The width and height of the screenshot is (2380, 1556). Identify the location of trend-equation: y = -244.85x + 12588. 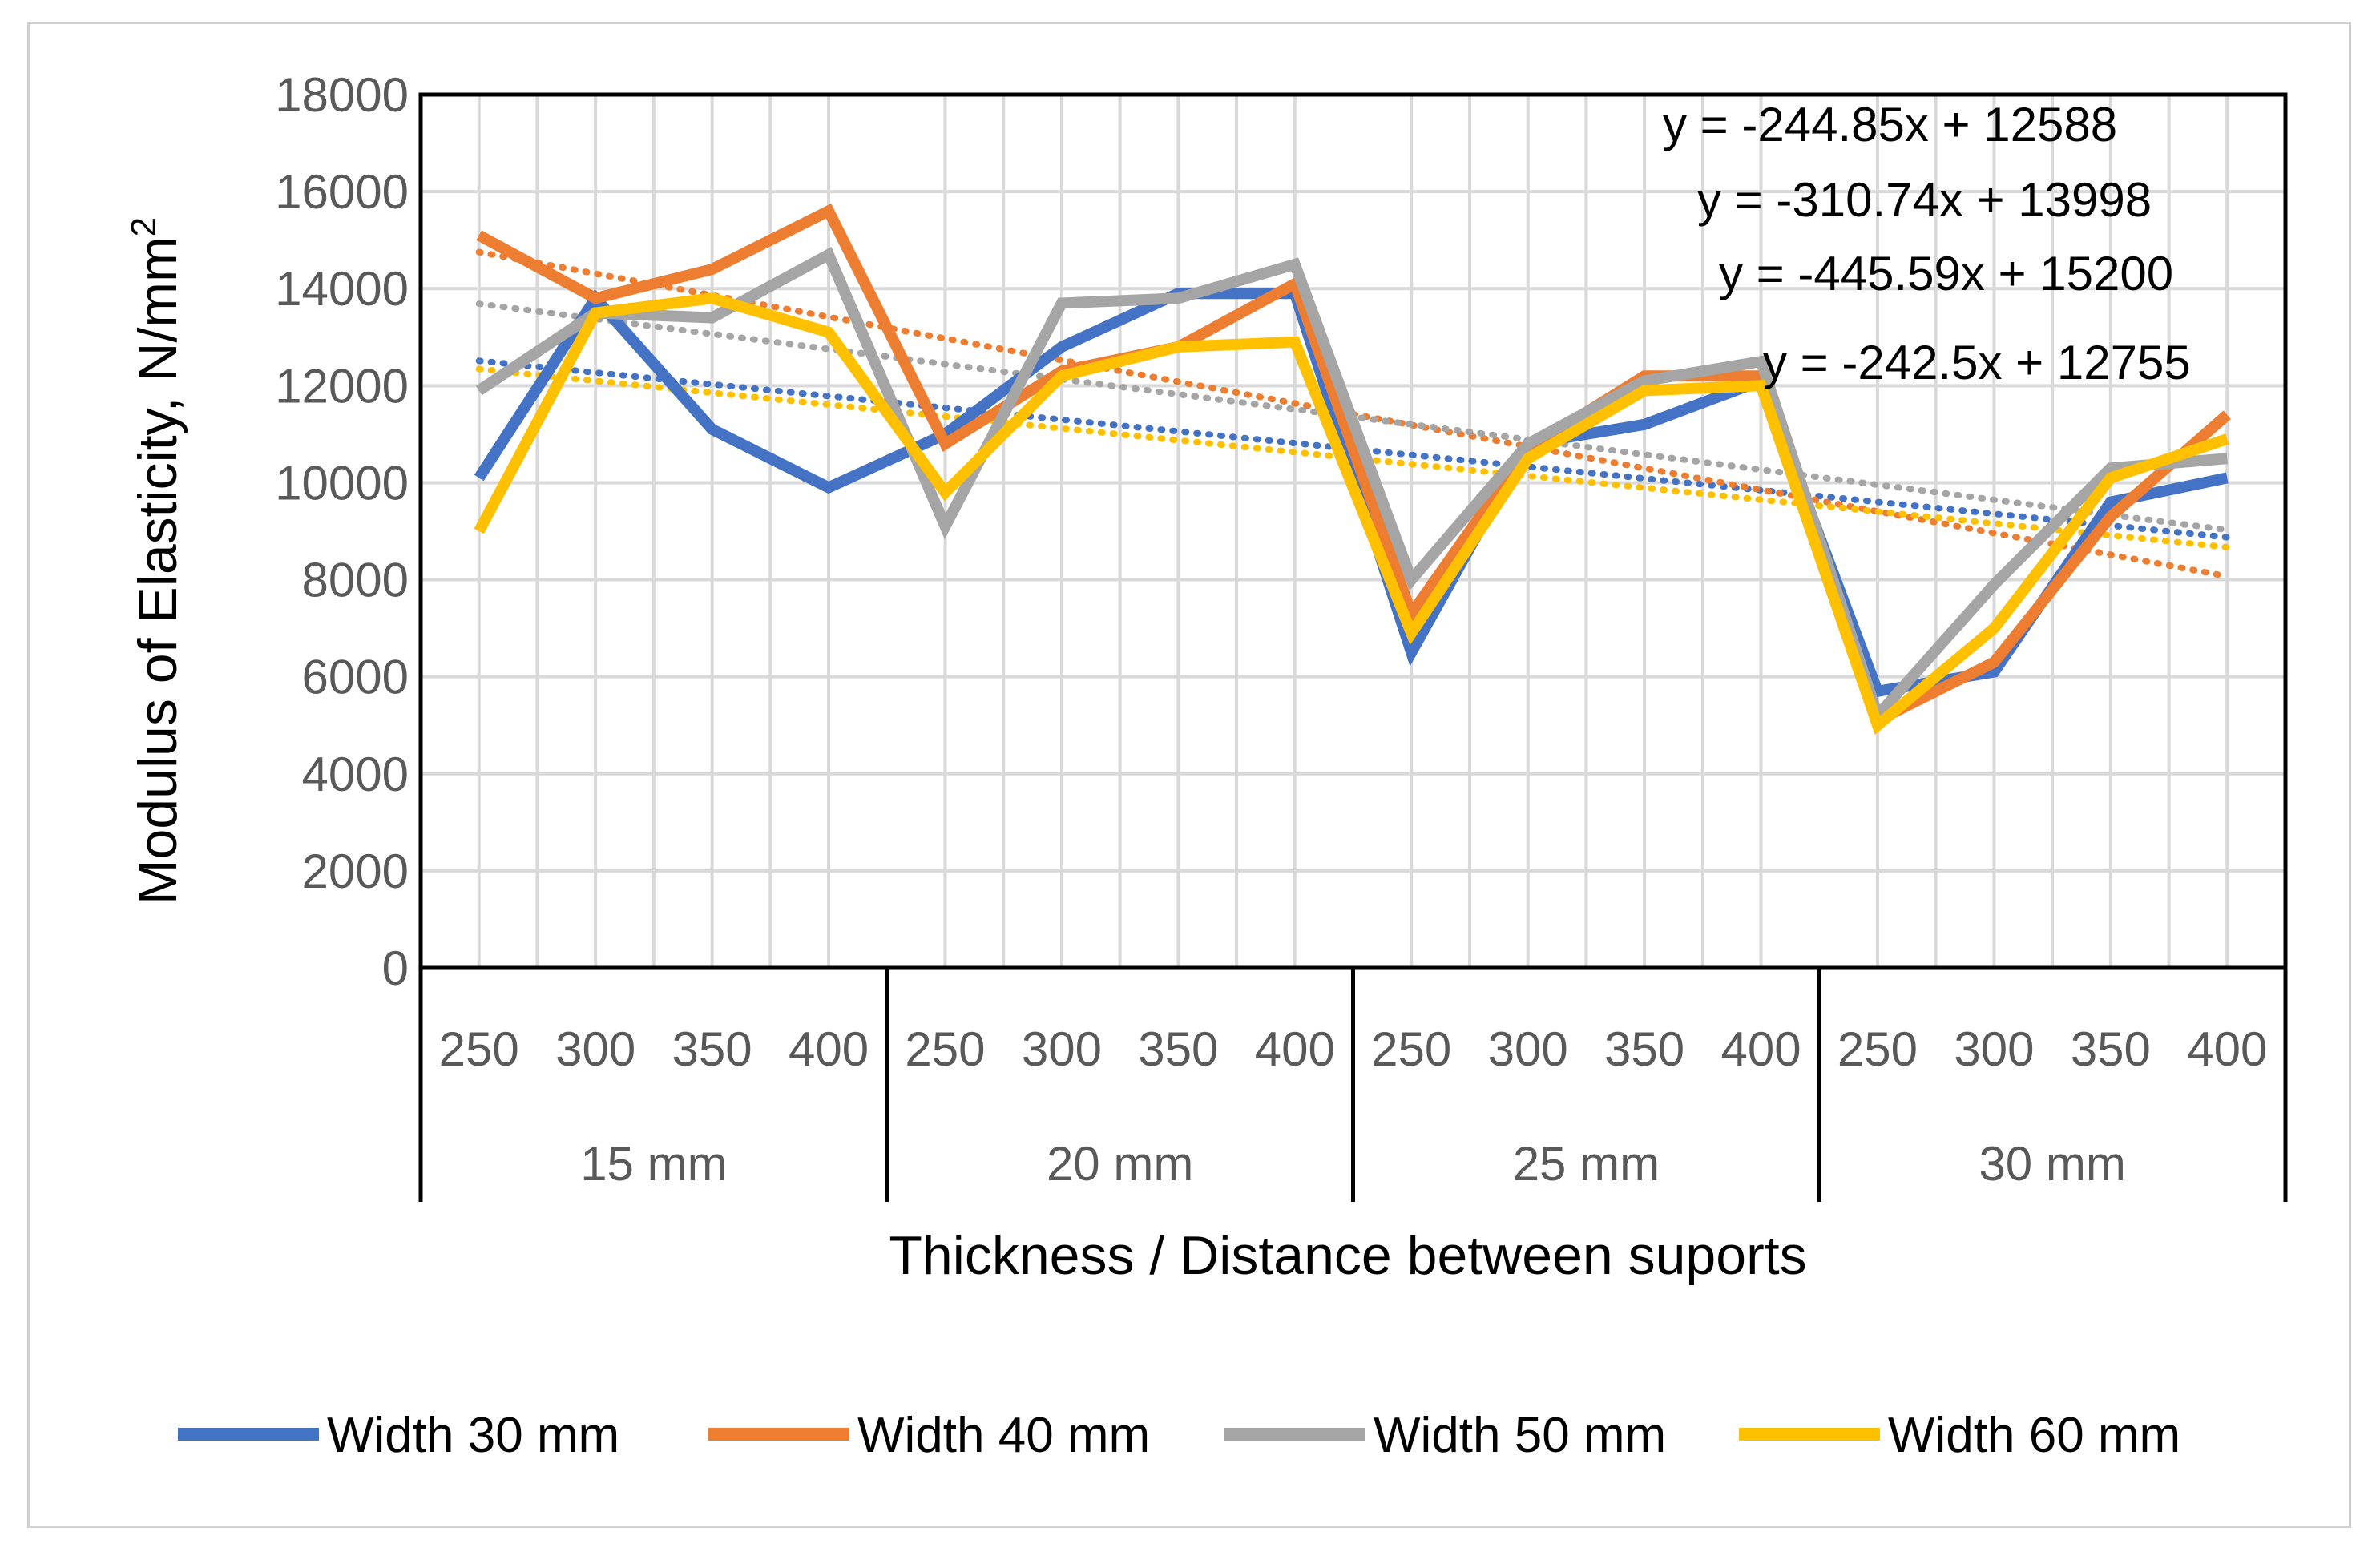
(1890, 125).